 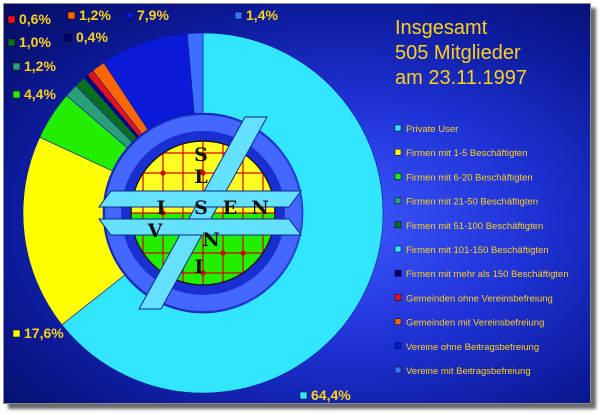 I want to click on legend-label-0: Private User, so click(x=432, y=129).